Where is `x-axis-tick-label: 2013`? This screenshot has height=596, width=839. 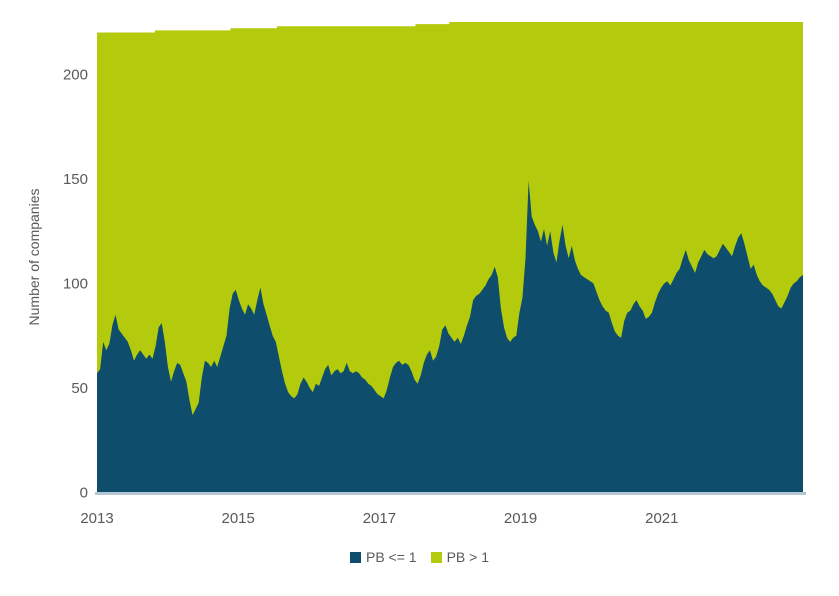
x-axis-tick-label: 2013 is located at coordinates (96, 518).